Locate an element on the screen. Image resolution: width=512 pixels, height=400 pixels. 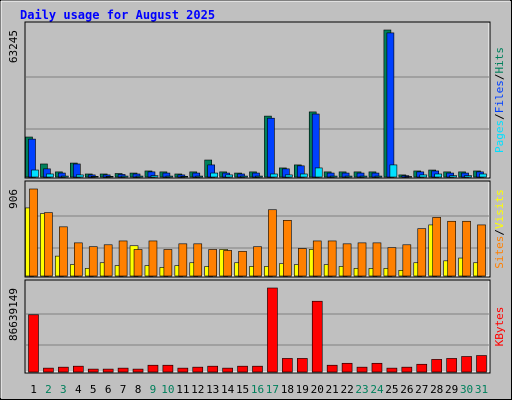
x-tick-label: 8 is located at coordinates (138, 389).